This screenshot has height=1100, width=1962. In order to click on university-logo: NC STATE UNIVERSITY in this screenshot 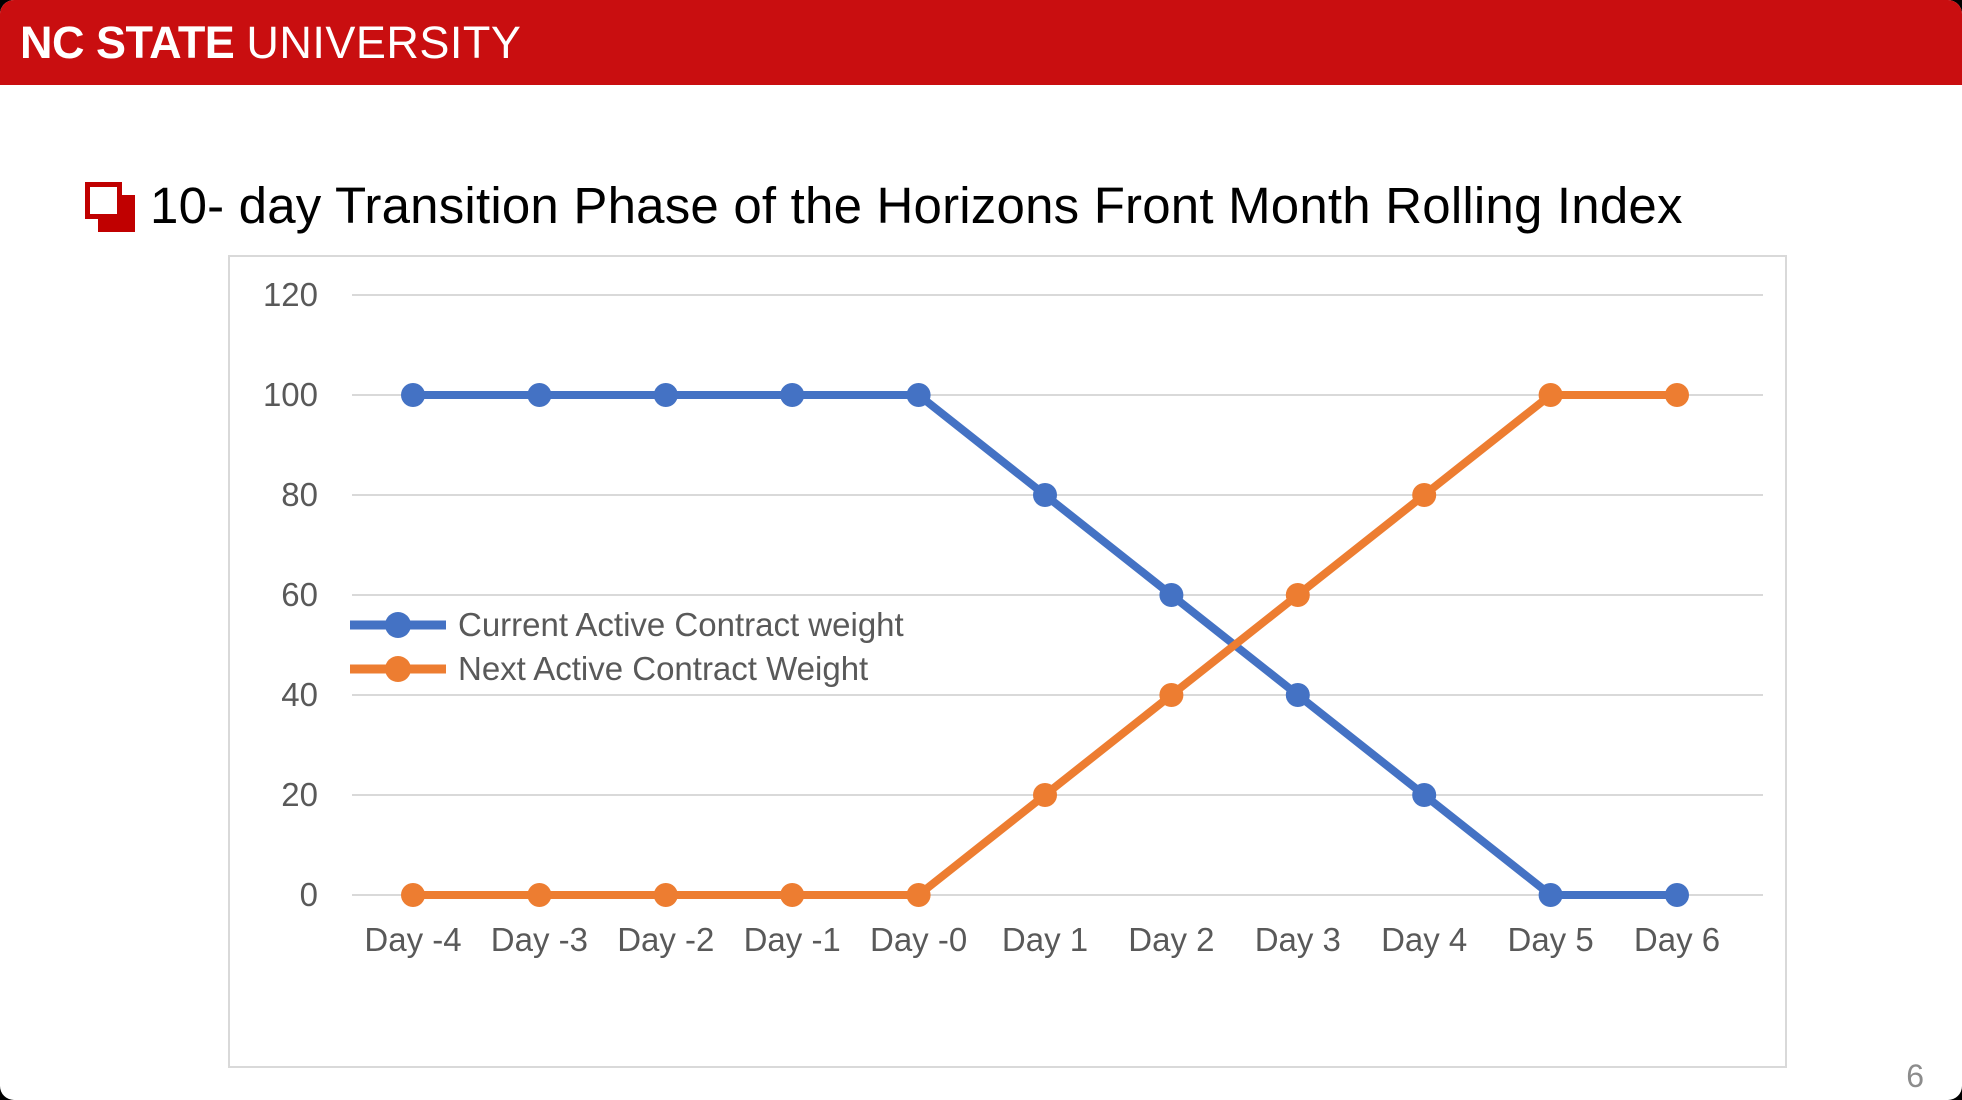, I will do `click(270, 42)`.